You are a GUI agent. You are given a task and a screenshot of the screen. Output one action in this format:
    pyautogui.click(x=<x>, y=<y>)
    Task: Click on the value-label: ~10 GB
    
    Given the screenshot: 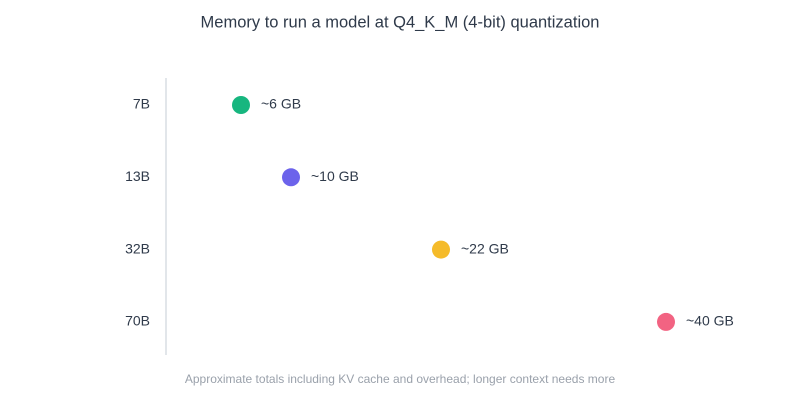 What is the action you would take?
    pyautogui.click(x=335, y=176)
    